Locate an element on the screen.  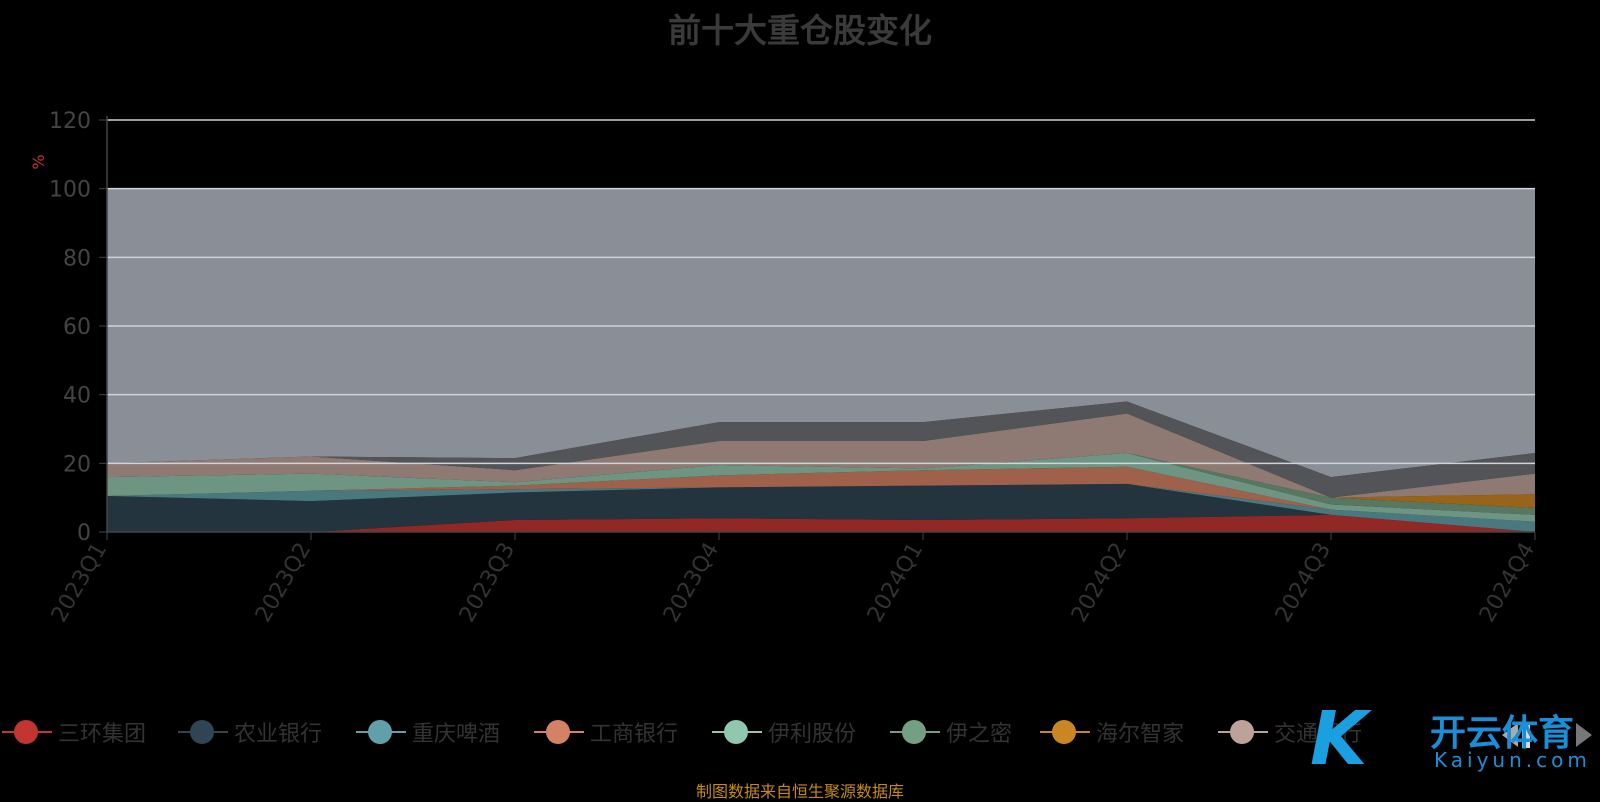
legend-label: 伊利股份 is located at coordinates (812, 734).